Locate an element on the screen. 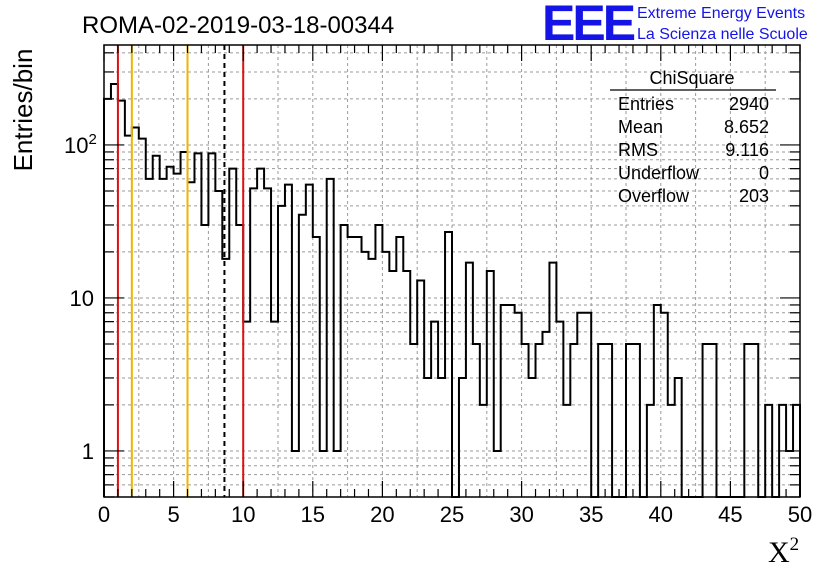 The height and width of the screenshot is (572, 836). stats-row-value: 9.116 is located at coordinates (747, 150).